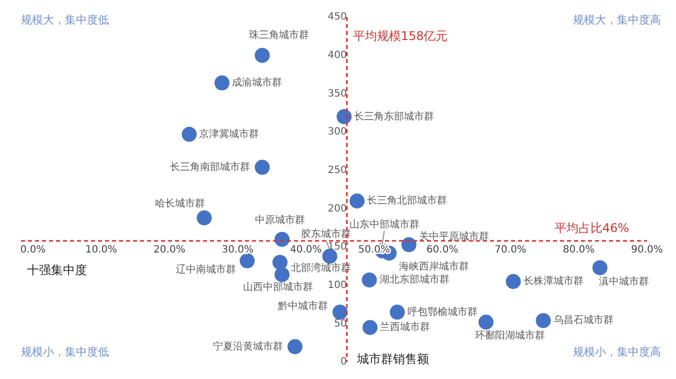 This screenshot has width=676, height=379. I want to click on y-tick-label: 150, so click(337, 247).